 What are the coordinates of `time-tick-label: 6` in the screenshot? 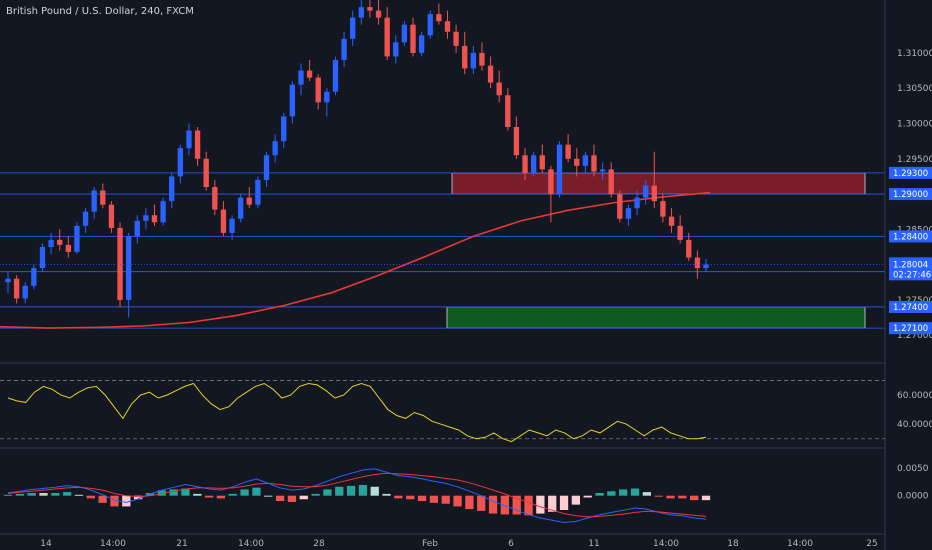 It's located at (511, 544).